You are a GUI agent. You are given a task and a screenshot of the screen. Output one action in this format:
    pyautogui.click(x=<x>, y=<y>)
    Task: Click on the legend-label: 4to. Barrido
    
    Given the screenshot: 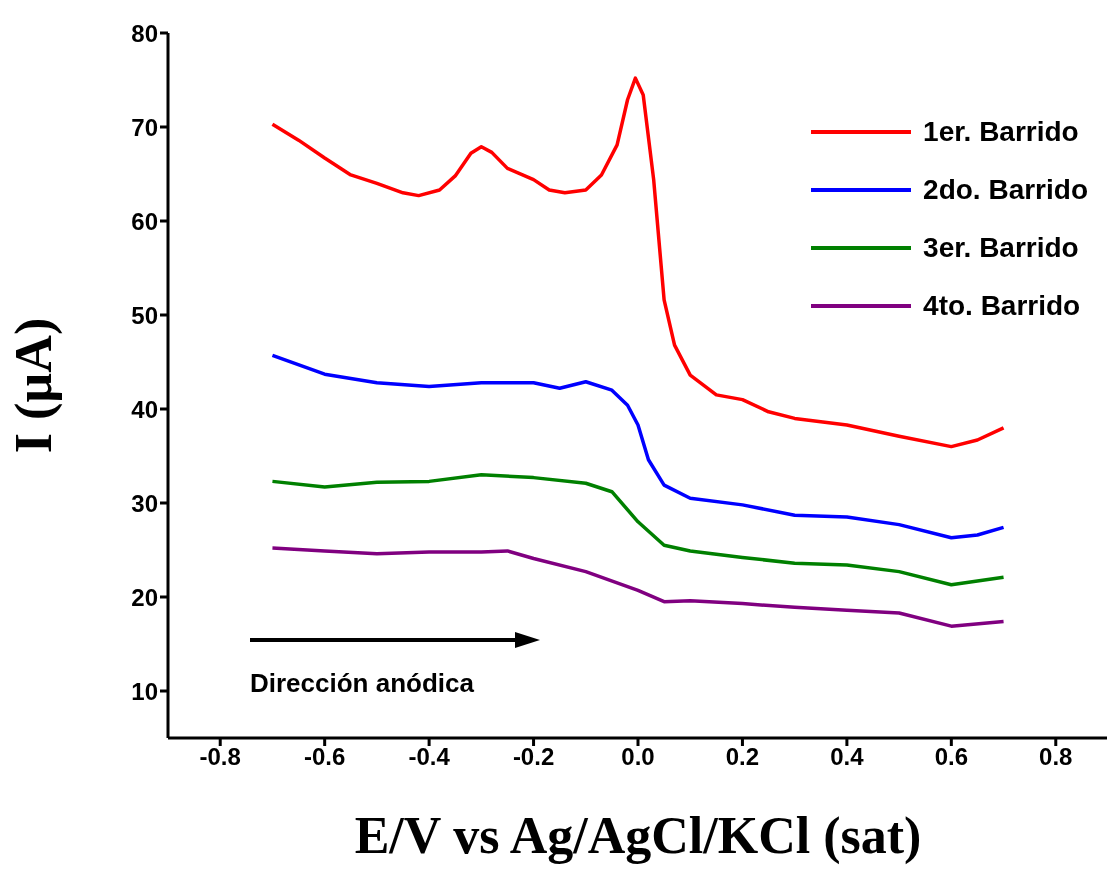 What is the action you would take?
    pyautogui.click(x=1002, y=306)
    